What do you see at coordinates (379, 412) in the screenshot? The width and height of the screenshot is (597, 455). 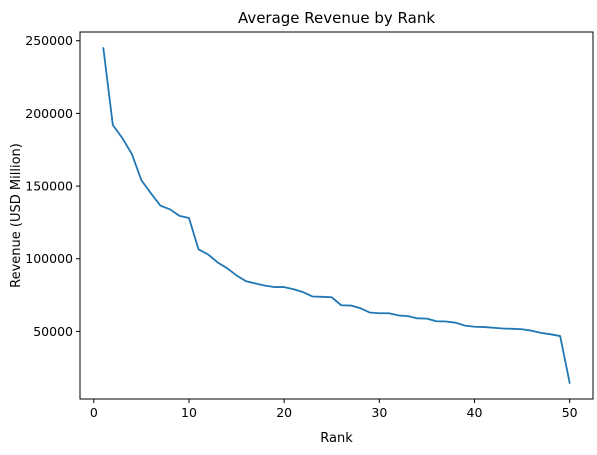 I see `x-tick-label: 30` at bounding box center [379, 412].